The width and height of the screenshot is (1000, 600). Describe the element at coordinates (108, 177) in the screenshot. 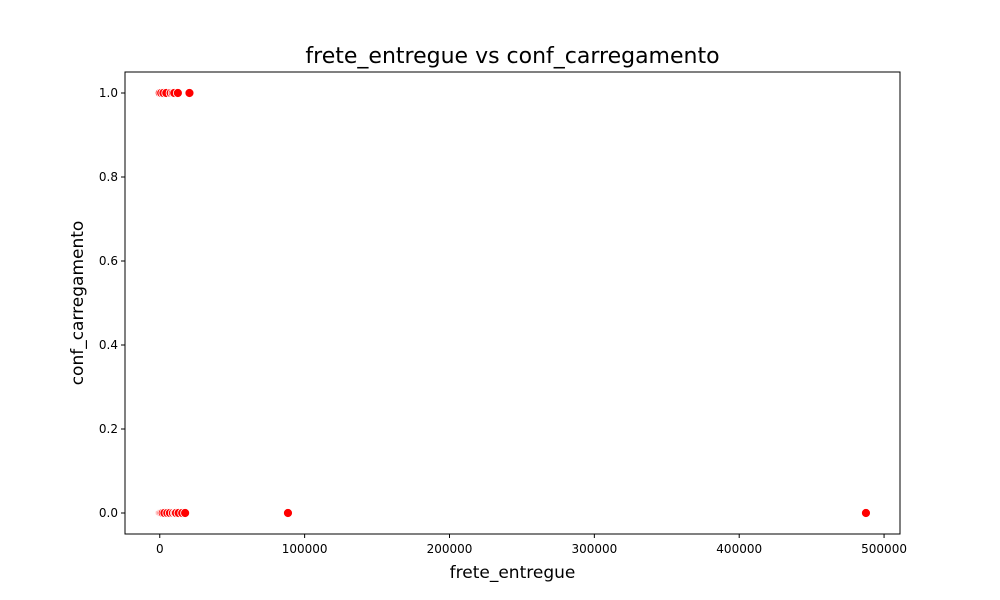

I see `y-tick-label: 0.8` at that location.